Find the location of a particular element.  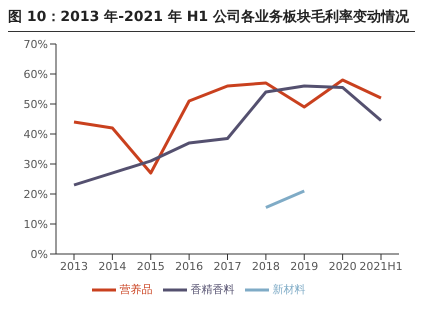

y-tick-label: 50% is located at coordinates (36, 104).